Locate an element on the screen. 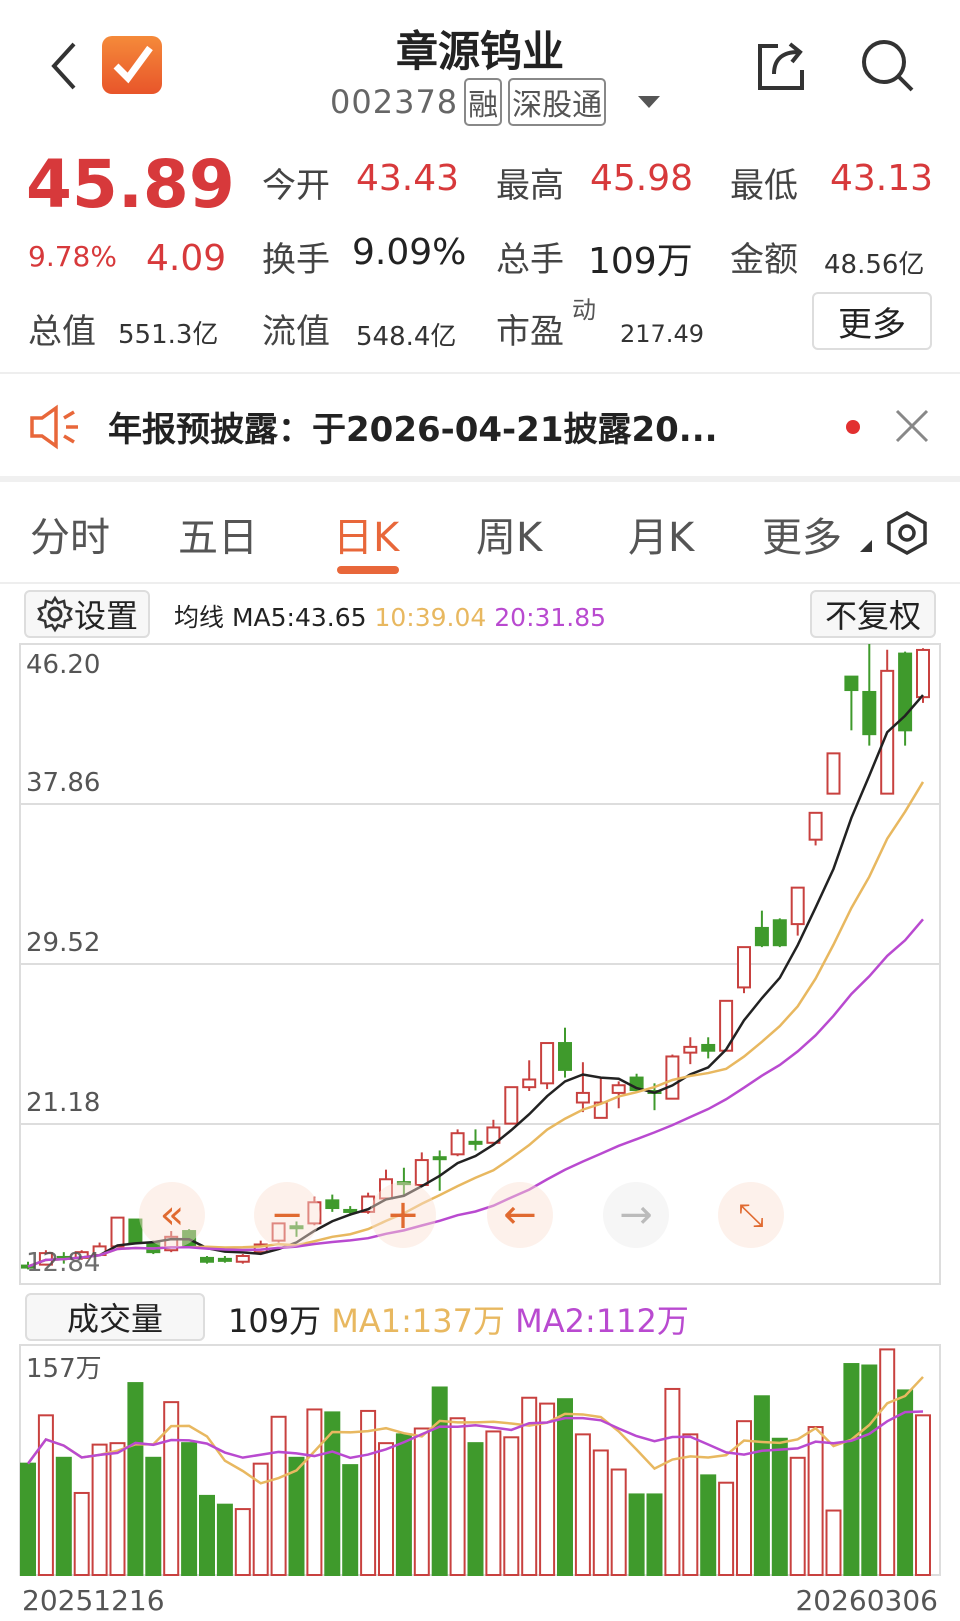  change-percent: 9.78% is located at coordinates (72, 256).